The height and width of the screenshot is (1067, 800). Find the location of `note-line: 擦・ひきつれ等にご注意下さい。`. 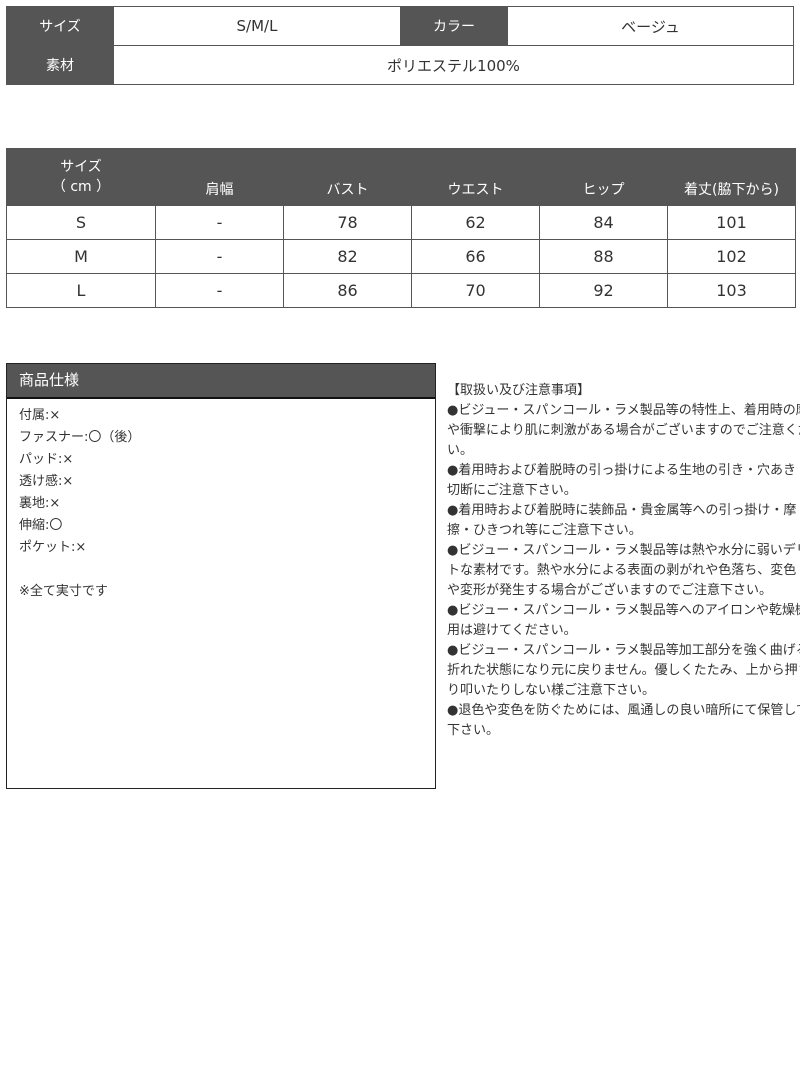

note-line: 擦・ひきつれ等にご注意下さい。 is located at coordinates (544, 530).